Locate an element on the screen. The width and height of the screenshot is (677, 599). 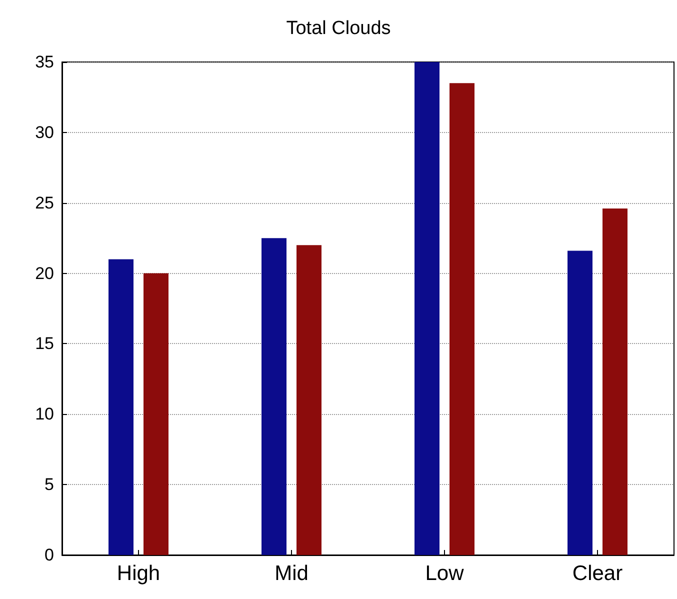
y-tick-label: 30 is located at coordinates (44, 132).